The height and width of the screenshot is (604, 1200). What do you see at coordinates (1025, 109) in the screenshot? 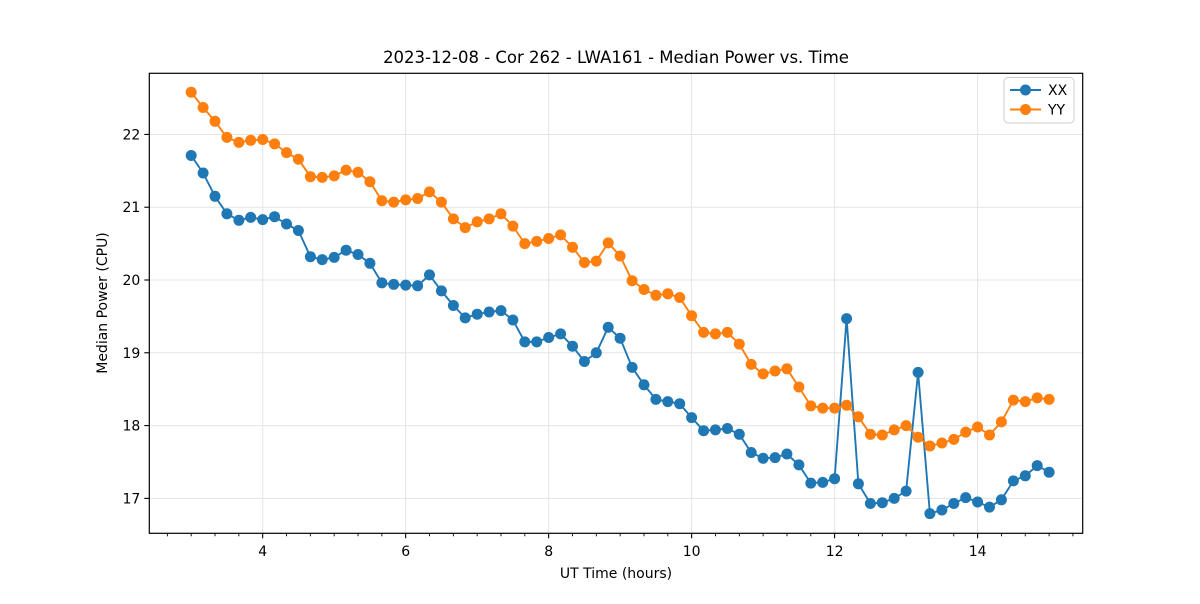
I see `legend-marker` at bounding box center [1025, 109].